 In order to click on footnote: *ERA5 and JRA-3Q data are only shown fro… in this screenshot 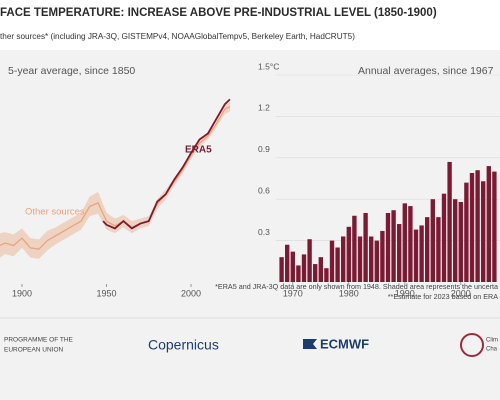, I will do `click(356, 286)`.